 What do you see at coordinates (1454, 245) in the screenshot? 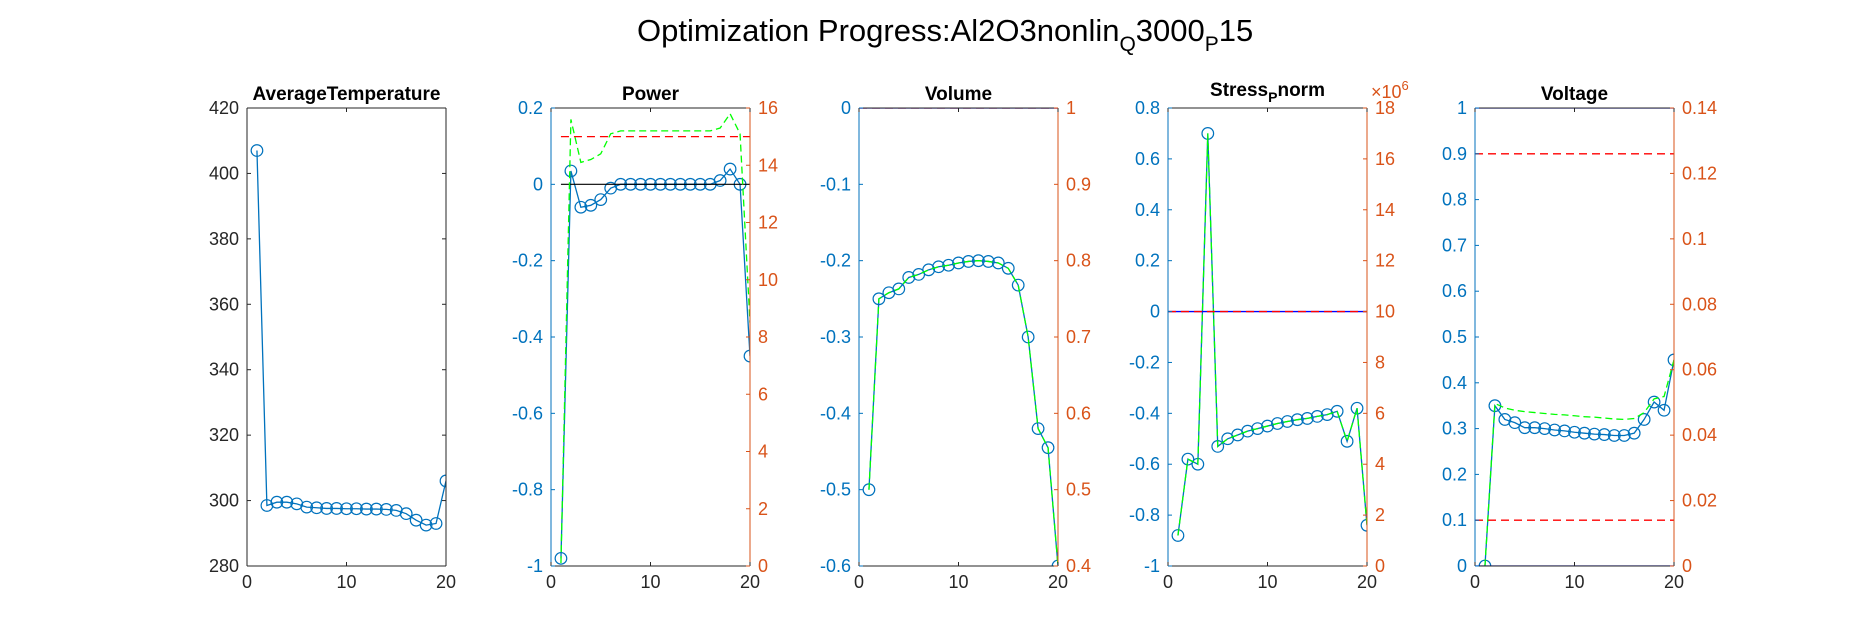
I see `left-y-tick-label: 0.7` at bounding box center [1454, 245].